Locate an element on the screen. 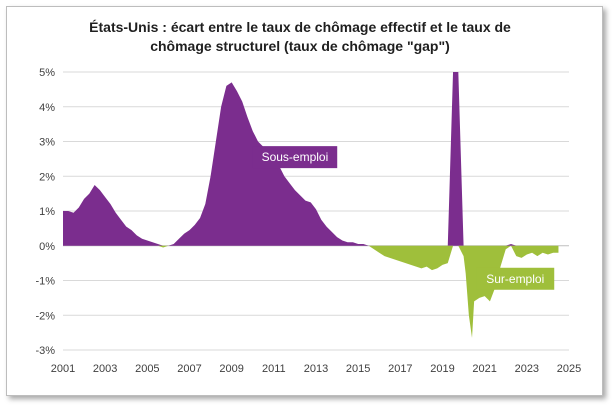 This screenshot has width=612, height=405. x-tick-label: 2017 is located at coordinates (400, 369).